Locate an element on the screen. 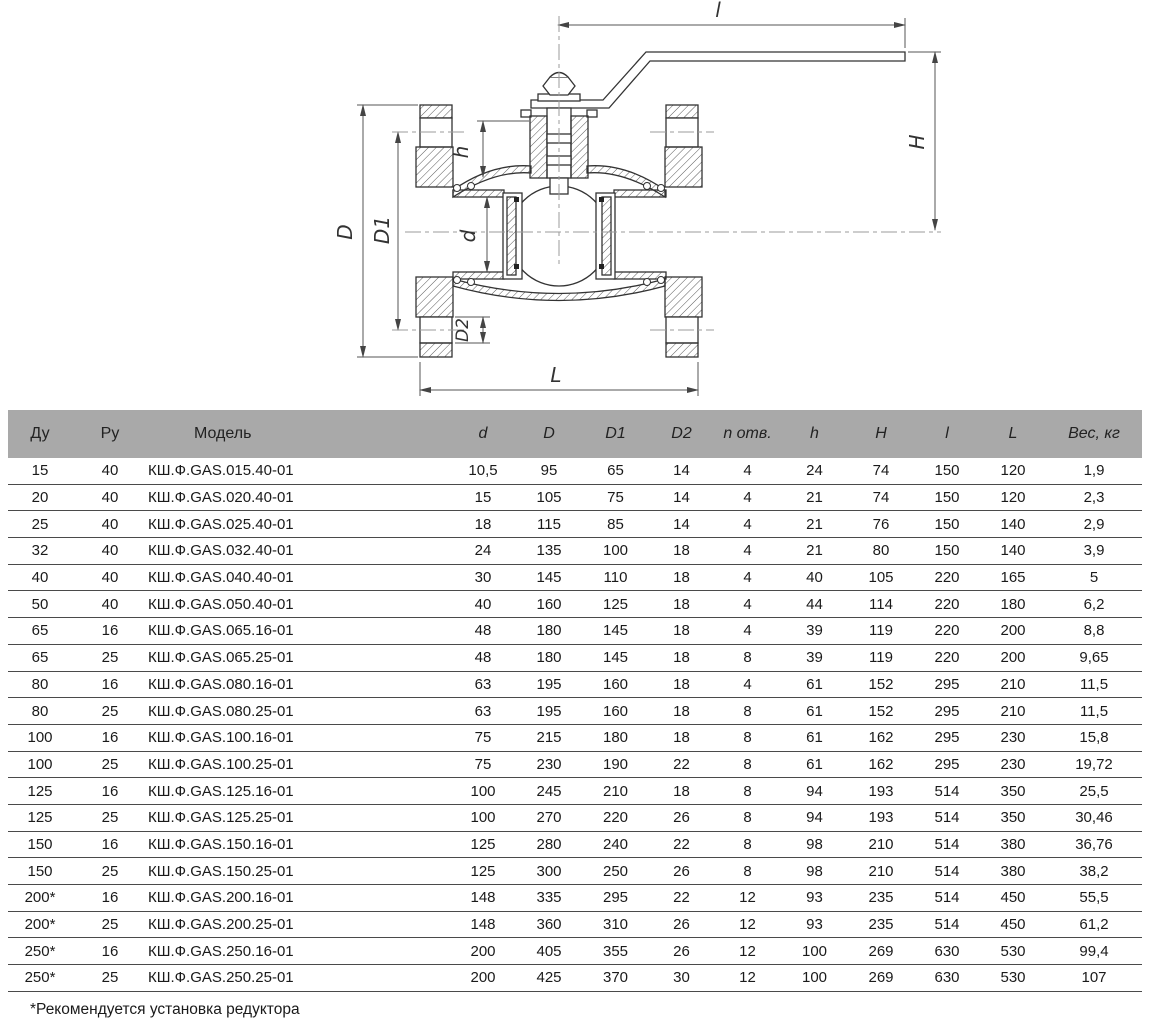 This screenshot has height=1032, width=1150. table-cell: 190 is located at coordinates (615, 765).